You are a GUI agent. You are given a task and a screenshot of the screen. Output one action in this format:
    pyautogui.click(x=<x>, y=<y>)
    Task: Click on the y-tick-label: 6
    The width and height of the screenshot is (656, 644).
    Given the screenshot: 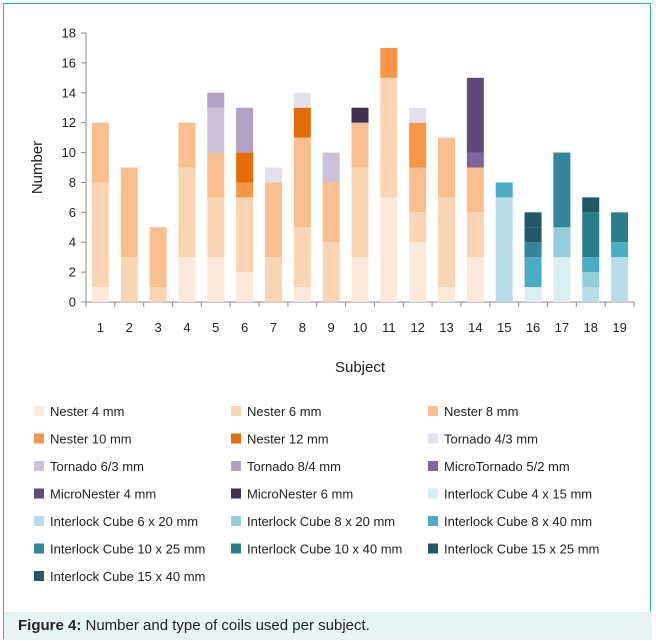 What is the action you would take?
    pyautogui.click(x=72, y=212)
    